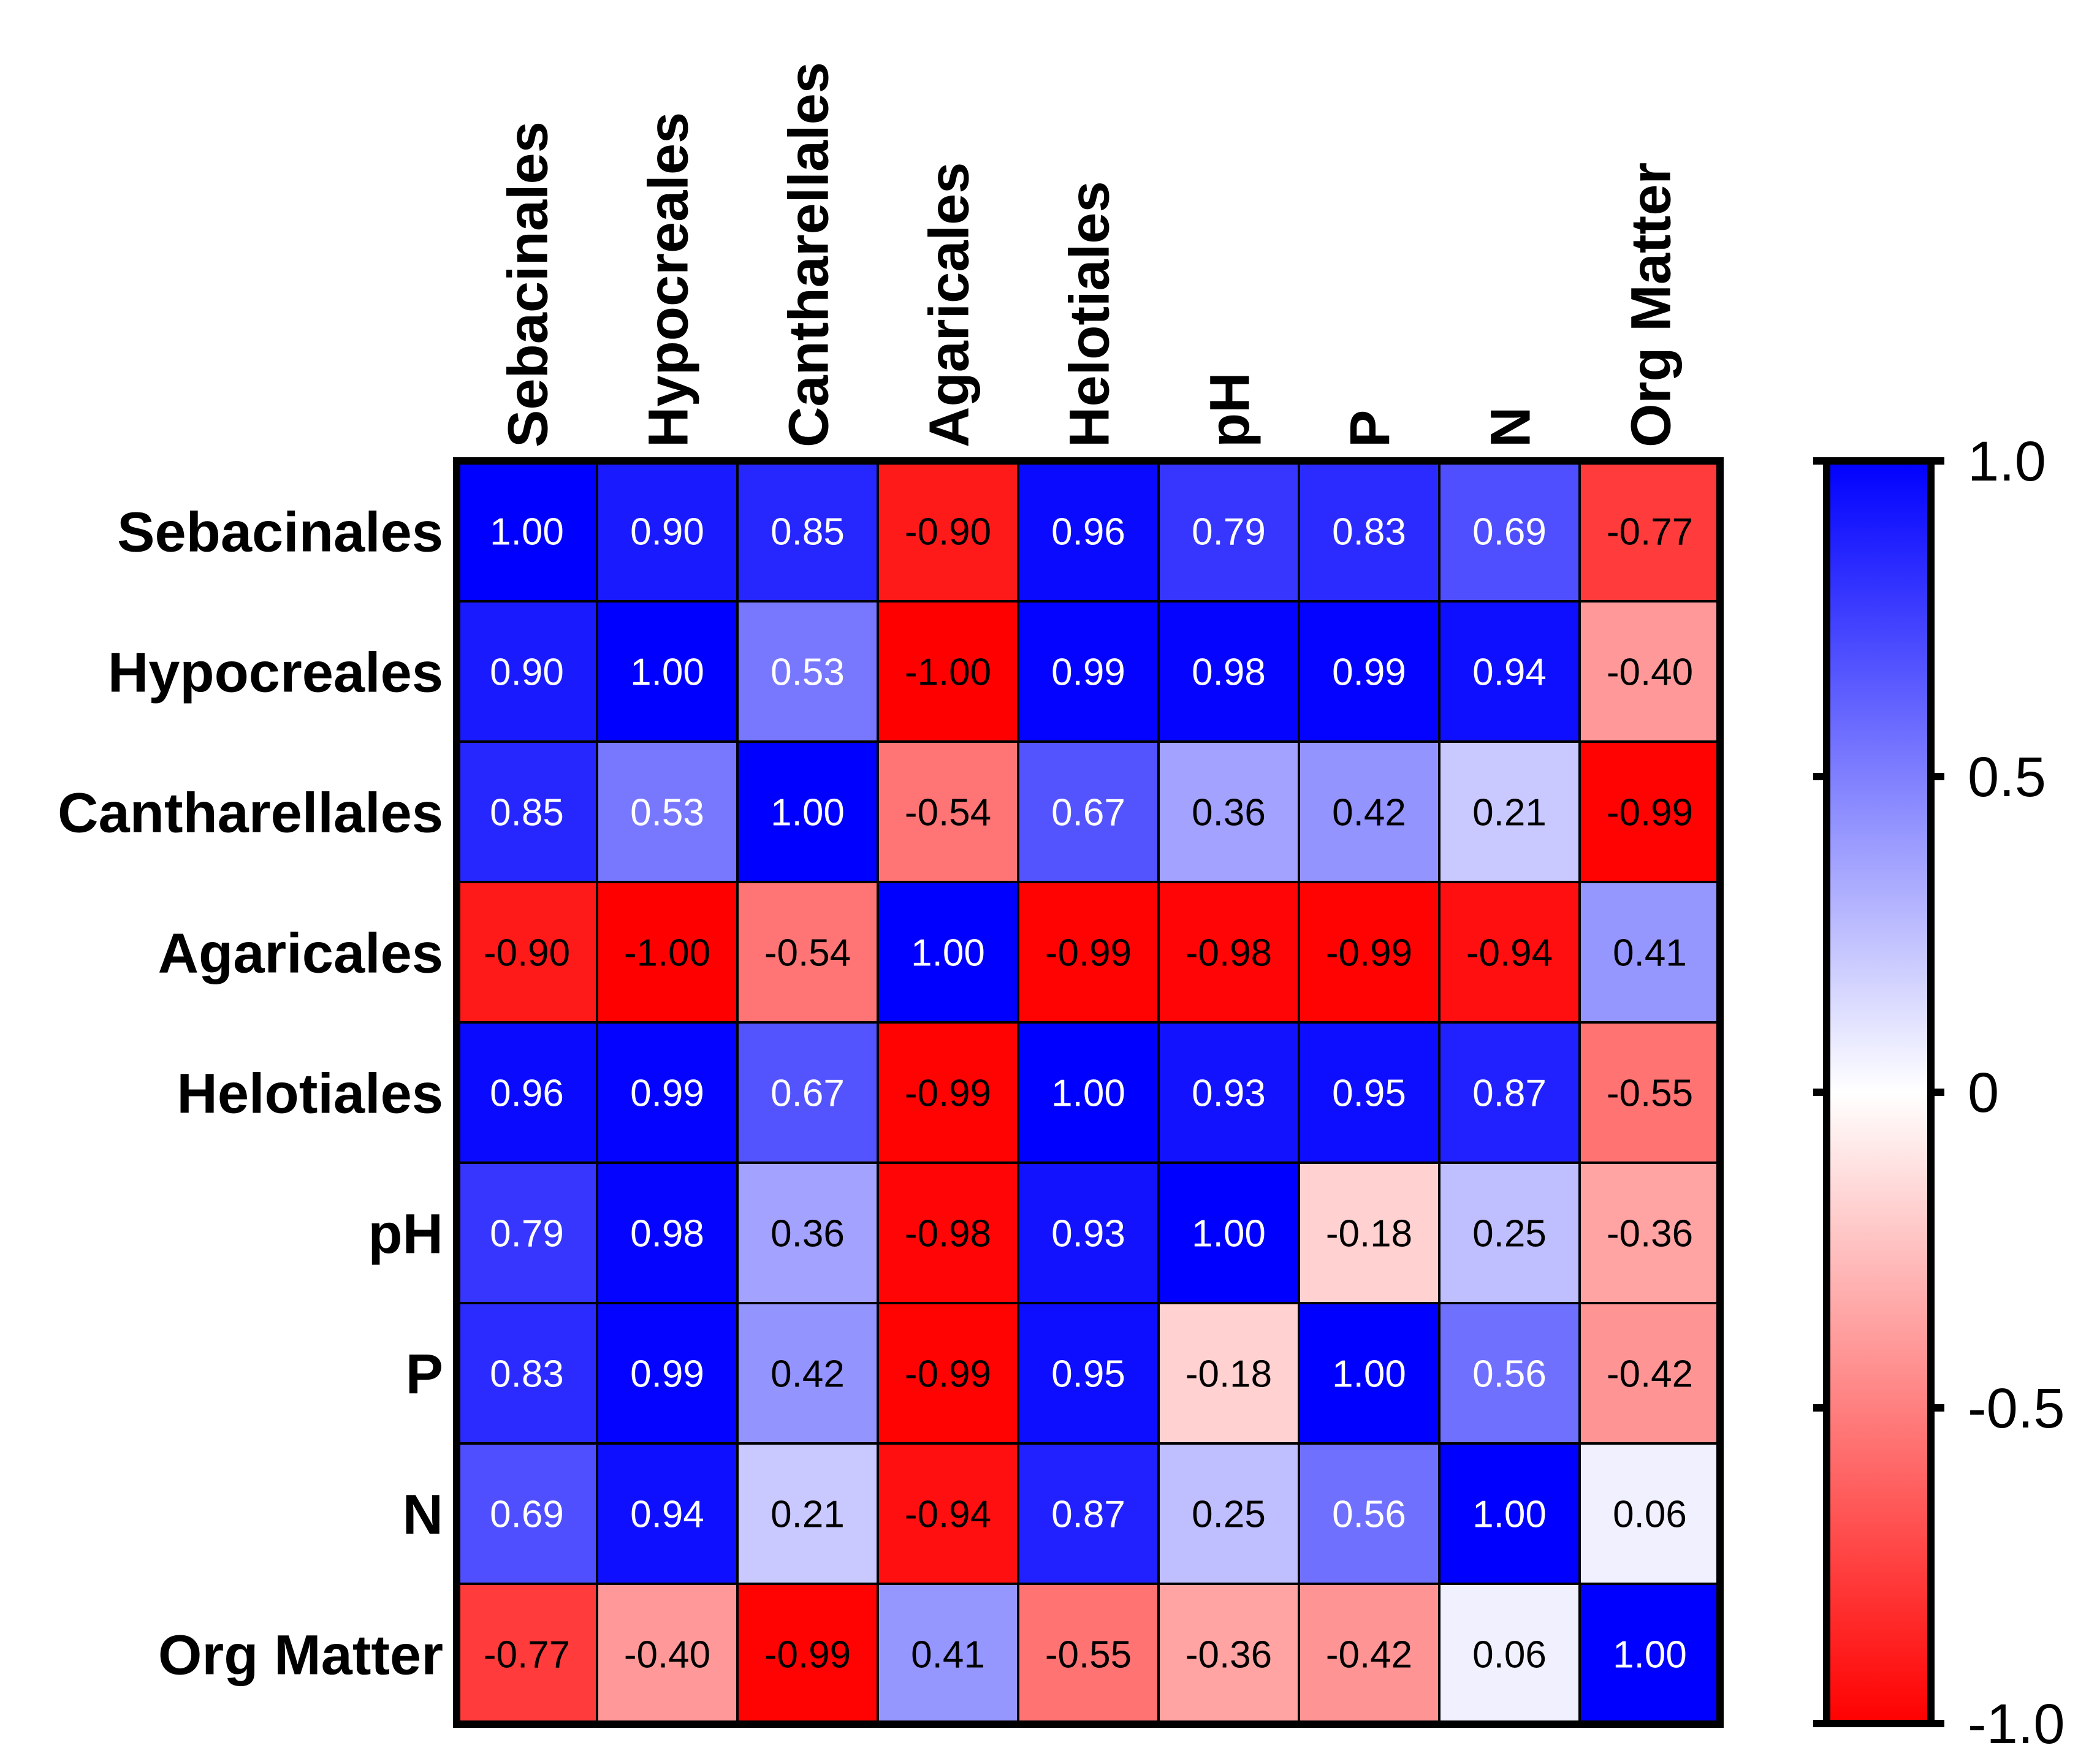  I want to click on cell-value-label: 0.94, so click(667, 1515).